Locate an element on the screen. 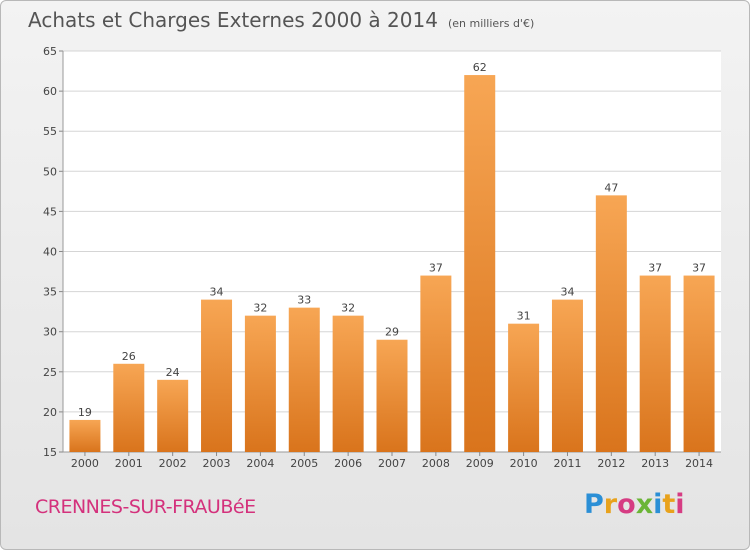 The height and width of the screenshot is (550, 750). bar-value-label: 29 is located at coordinates (392, 332).